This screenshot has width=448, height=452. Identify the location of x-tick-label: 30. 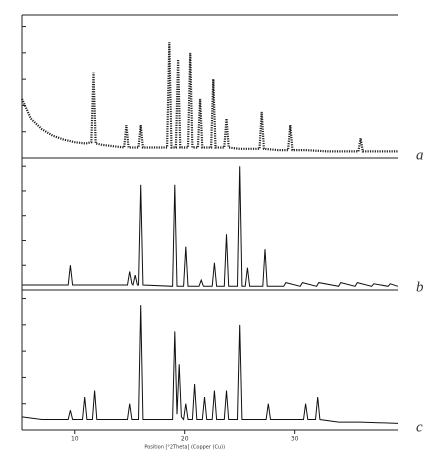
(295, 439).